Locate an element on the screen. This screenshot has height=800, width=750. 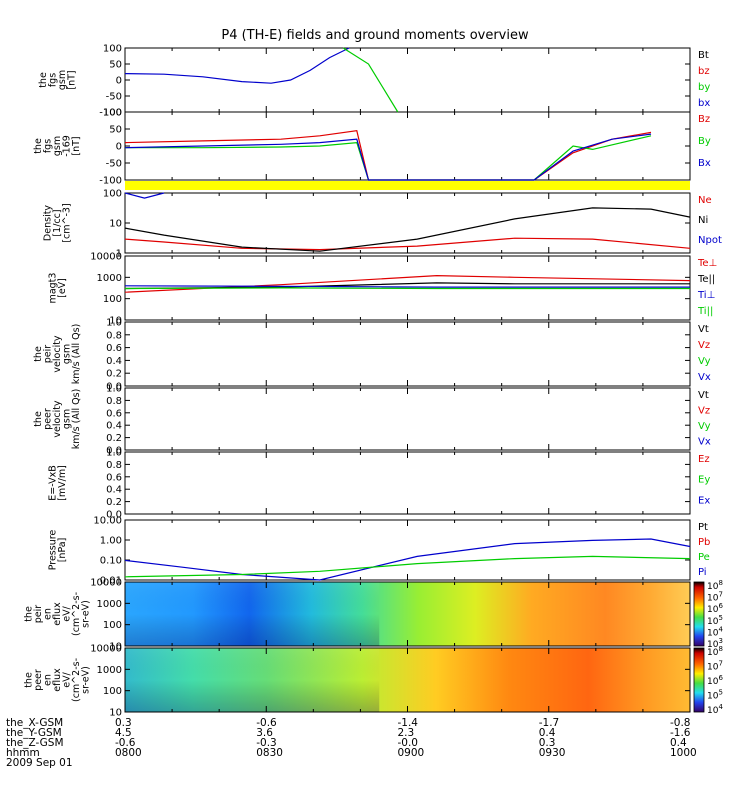
y-tick-label: 0.0 is located at coordinates (114, 515).